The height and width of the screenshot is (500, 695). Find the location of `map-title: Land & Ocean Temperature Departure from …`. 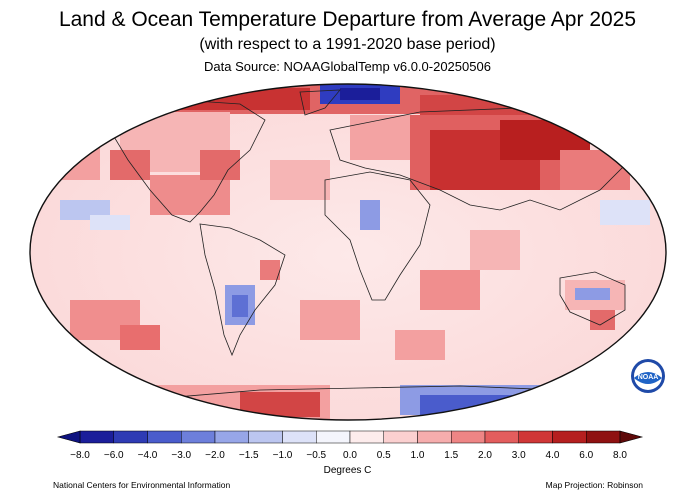

map-title: Land & Ocean Temperature Departure from … is located at coordinates (347, 19).